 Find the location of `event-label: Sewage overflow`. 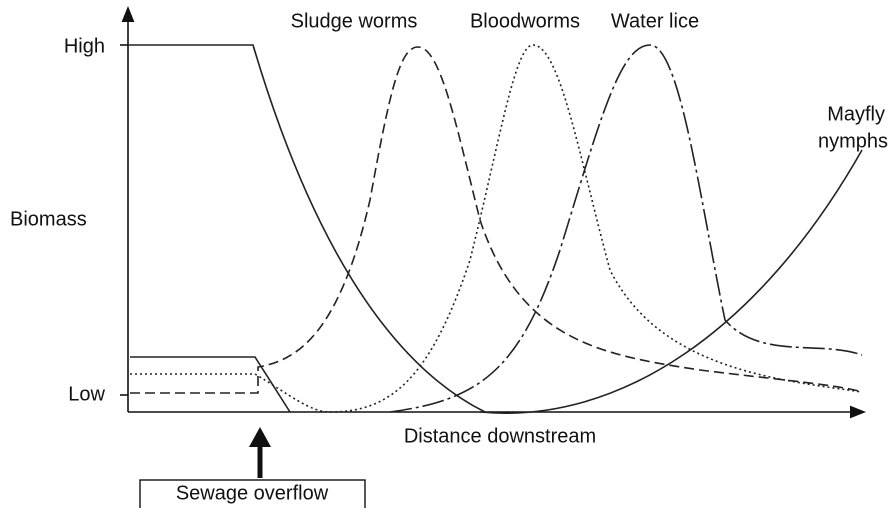

event-label: Sewage overflow is located at coordinates (252, 493).